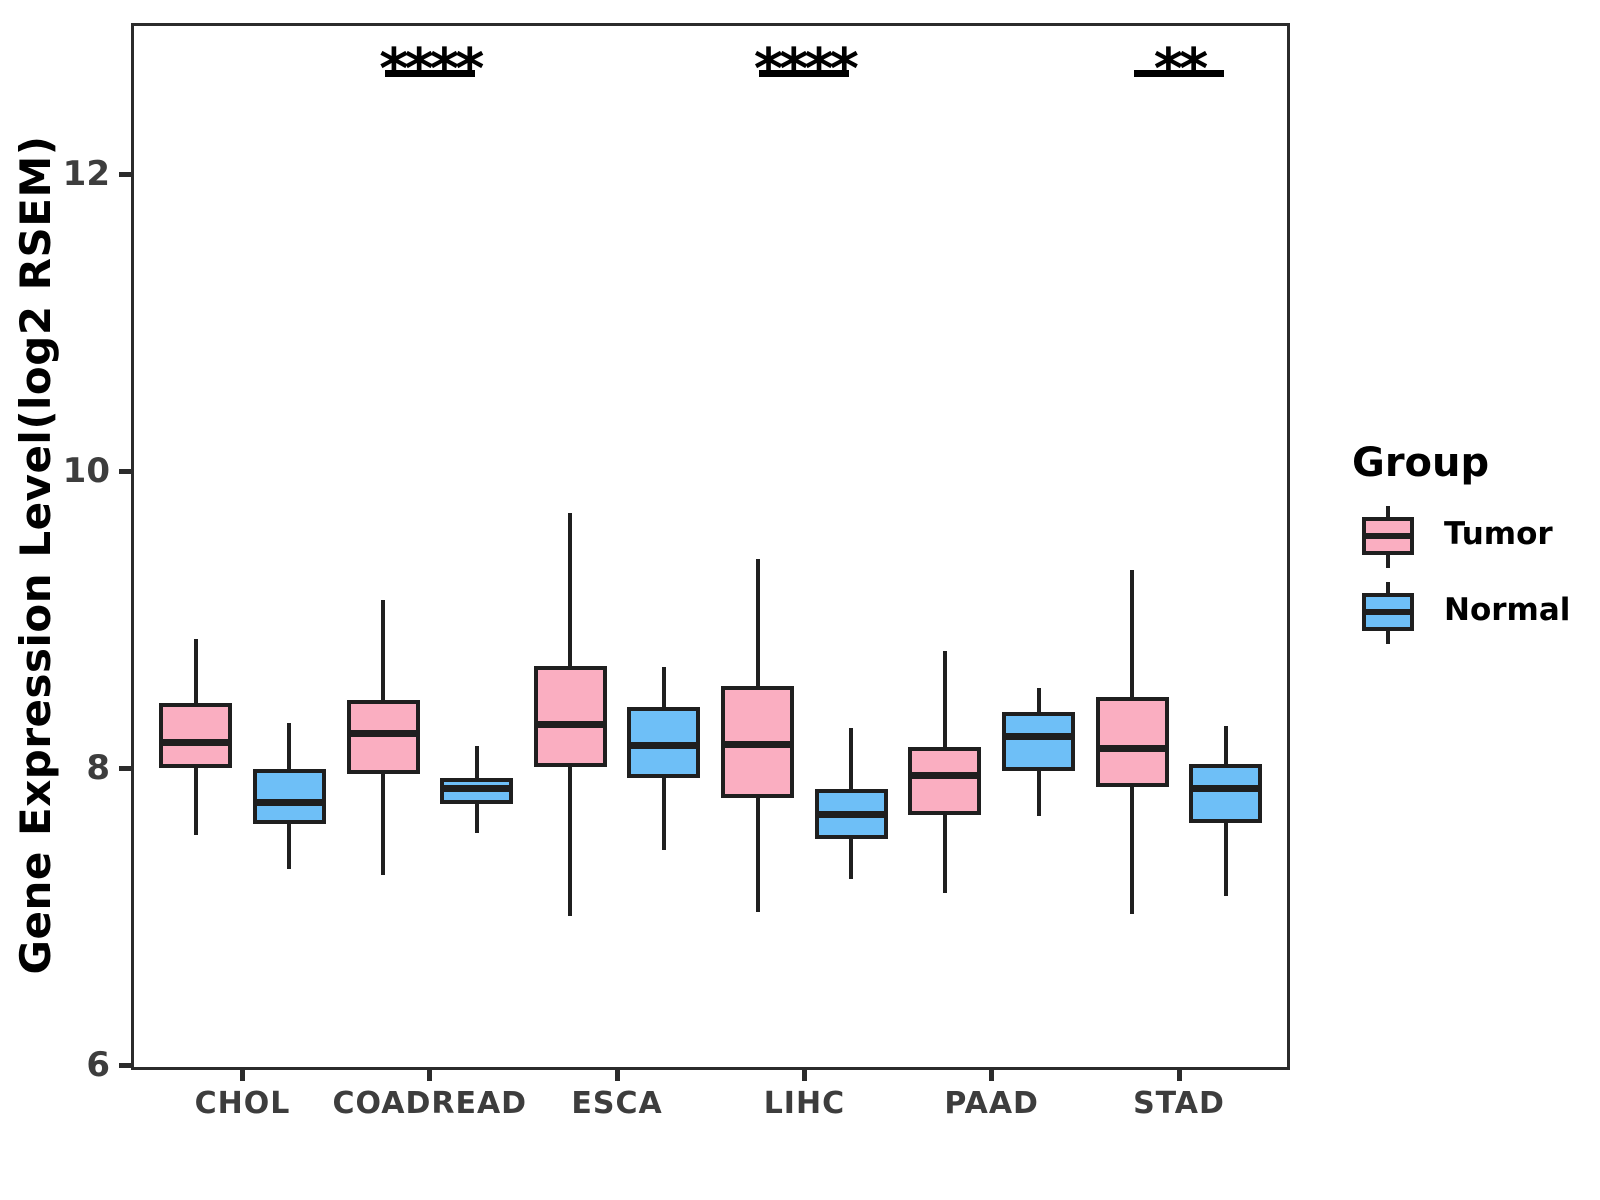 The image size is (1600, 1200). Describe the element at coordinates (1388, 613) in the screenshot. I see `normal-boxplot-icon` at that location.